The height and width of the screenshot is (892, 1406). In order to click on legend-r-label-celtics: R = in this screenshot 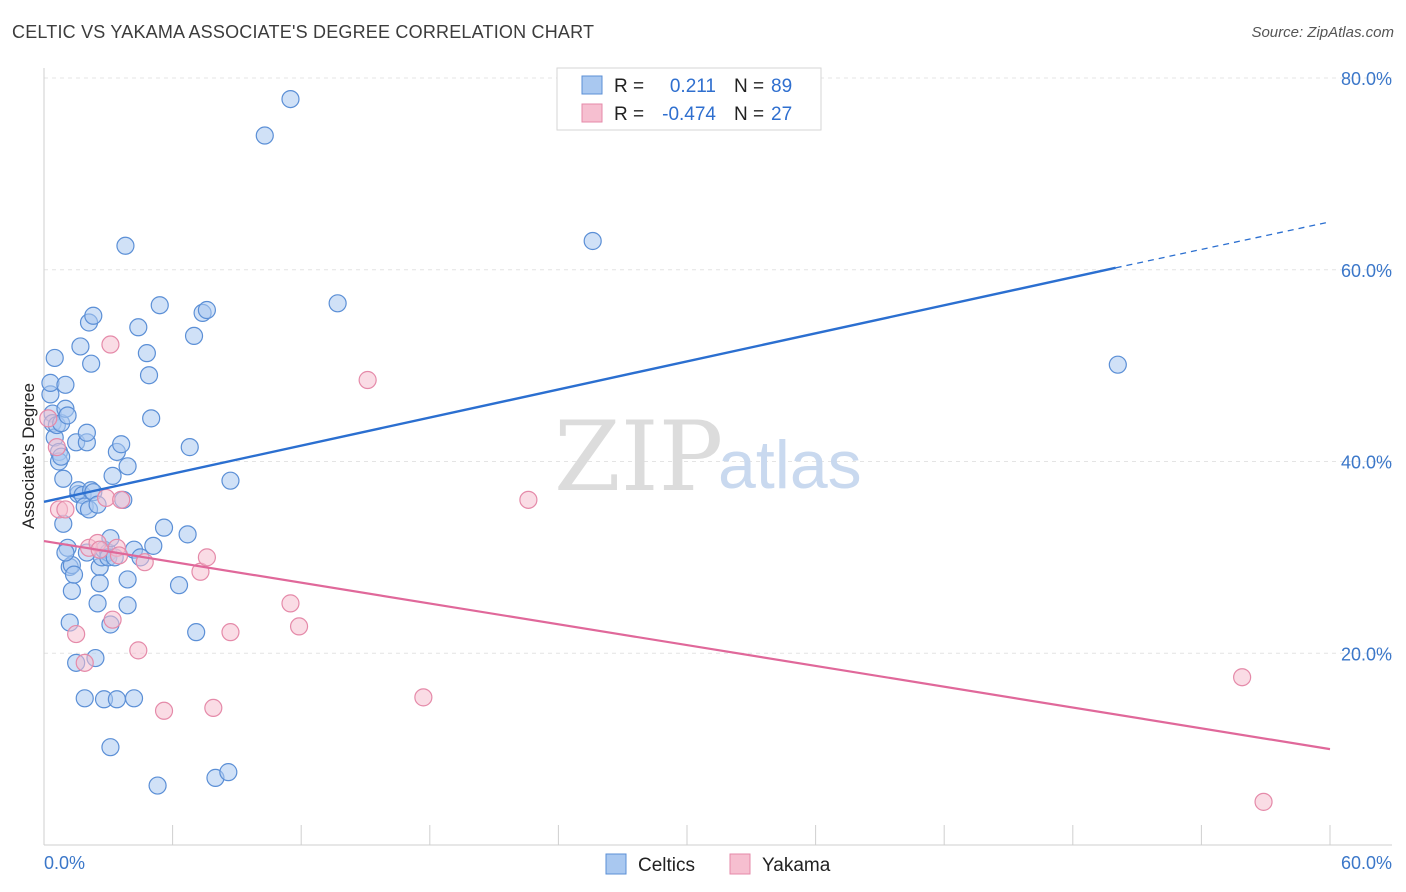, I will do `click(629, 86)`.